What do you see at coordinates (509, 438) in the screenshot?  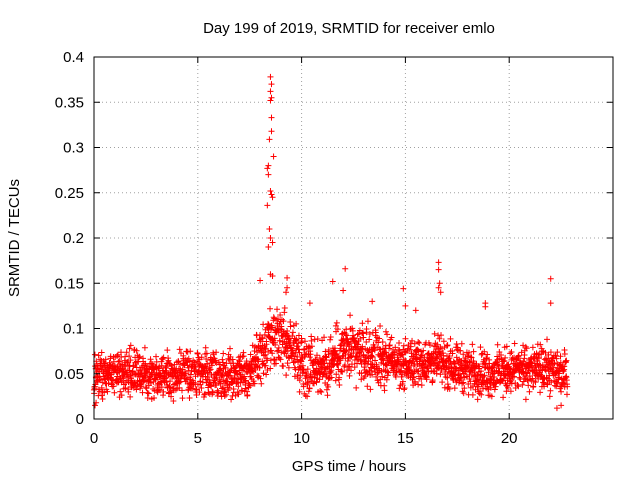 I see `x-tick-label: 20` at bounding box center [509, 438].